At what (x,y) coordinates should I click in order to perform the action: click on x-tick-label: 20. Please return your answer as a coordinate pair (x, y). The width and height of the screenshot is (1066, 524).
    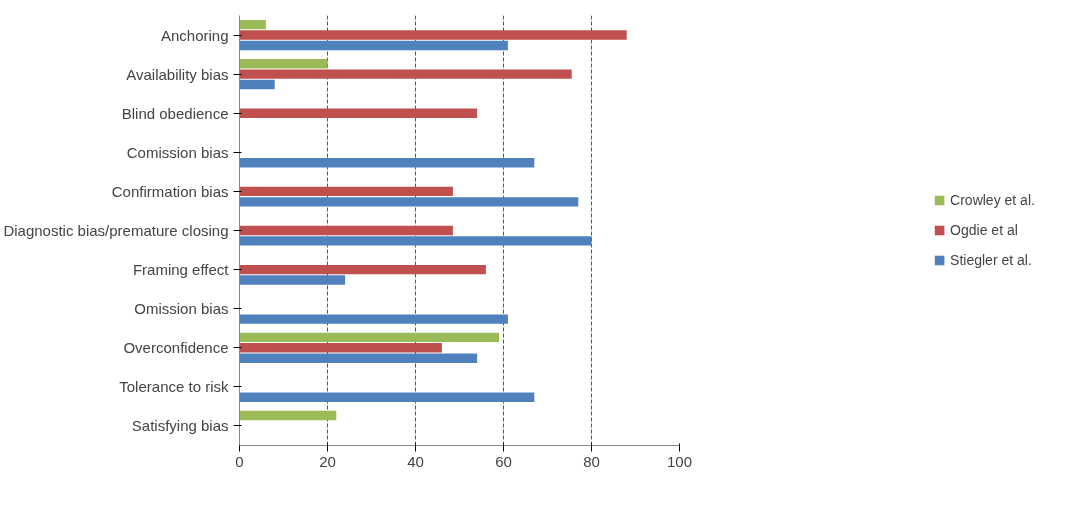
    Looking at the image, I should click on (327, 461).